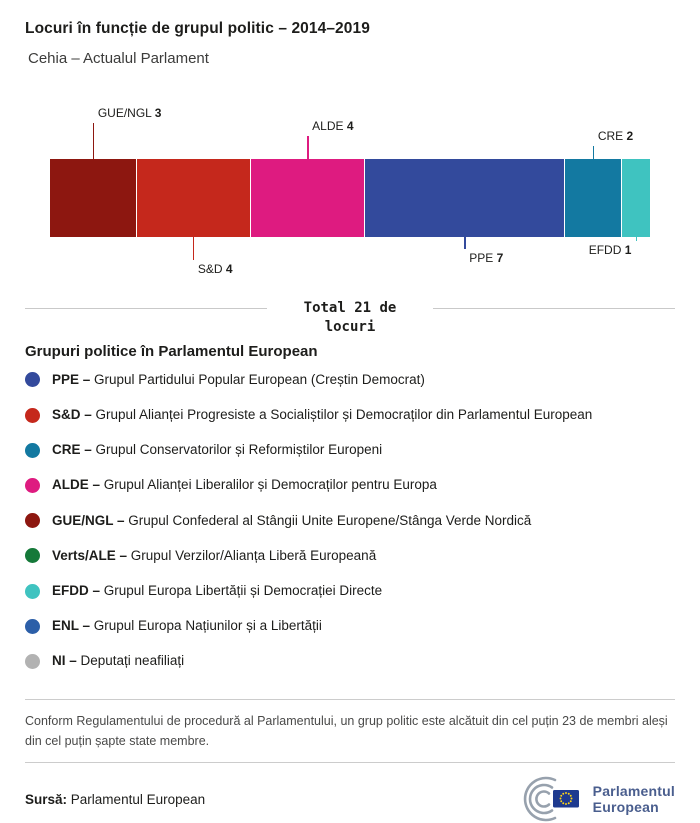  What do you see at coordinates (593, 152) in the screenshot?
I see `callout-line-cre` at bounding box center [593, 152].